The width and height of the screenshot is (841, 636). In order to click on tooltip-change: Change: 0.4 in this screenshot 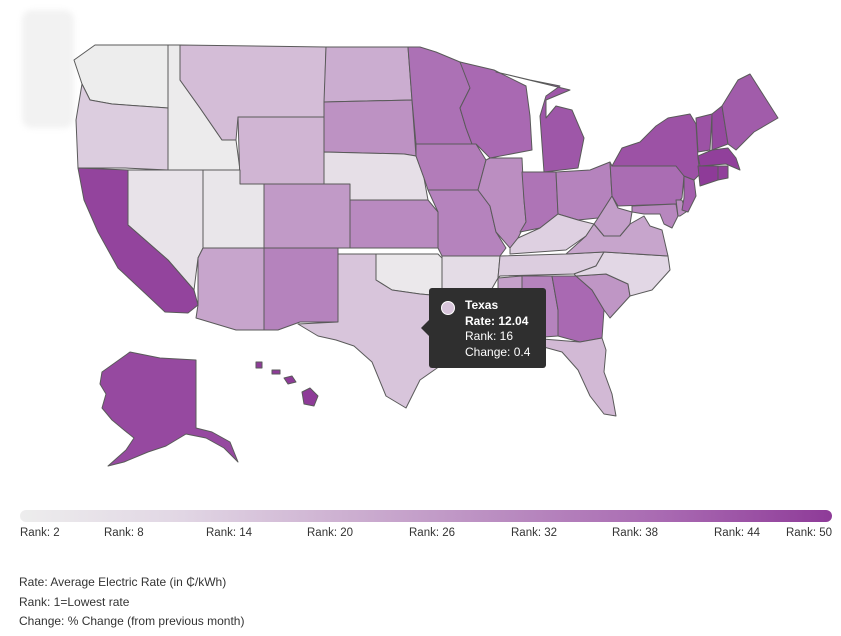, I will do `click(498, 351)`.